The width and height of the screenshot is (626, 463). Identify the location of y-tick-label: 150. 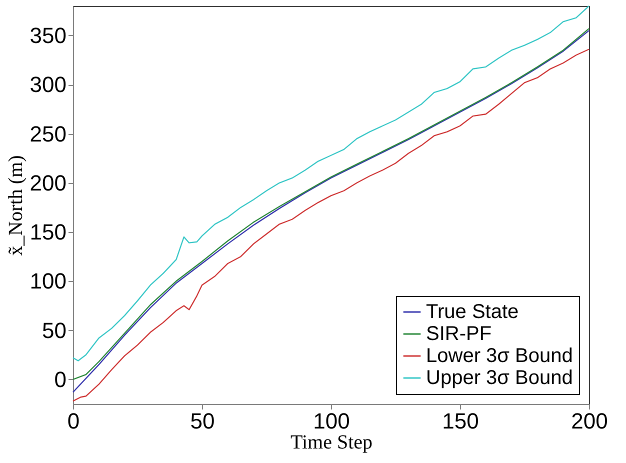
(48, 232).